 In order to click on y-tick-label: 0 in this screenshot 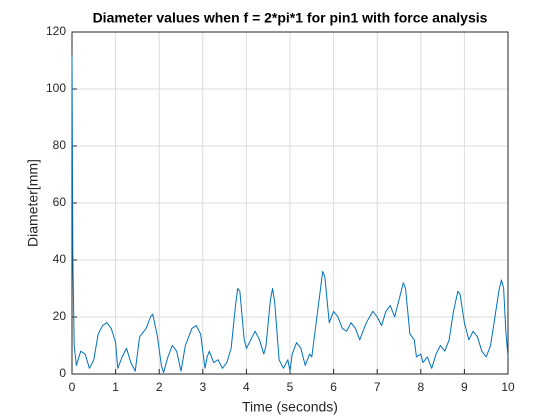, I will do `click(62, 373)`.